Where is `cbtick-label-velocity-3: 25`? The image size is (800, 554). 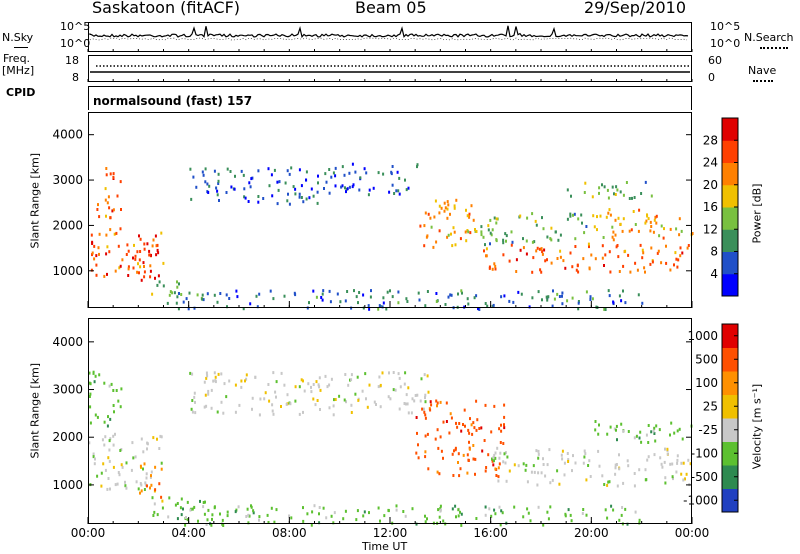
cbtick-label-velocity-3: 25 is located at coordinates (710, 406).